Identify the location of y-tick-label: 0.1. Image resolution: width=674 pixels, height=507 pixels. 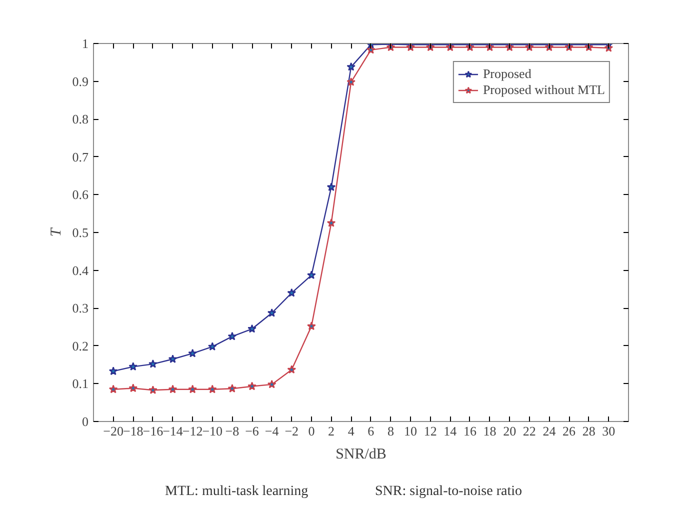
(80, 384).